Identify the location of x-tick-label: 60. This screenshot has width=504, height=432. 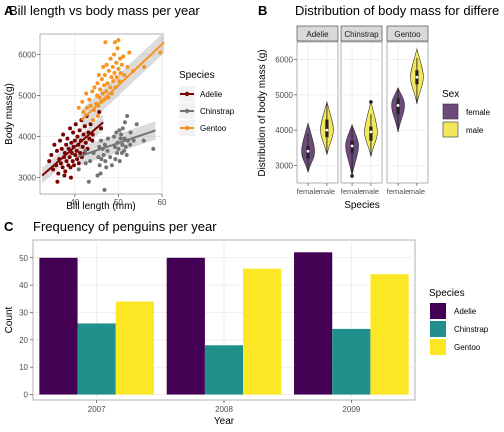
(162, 202).